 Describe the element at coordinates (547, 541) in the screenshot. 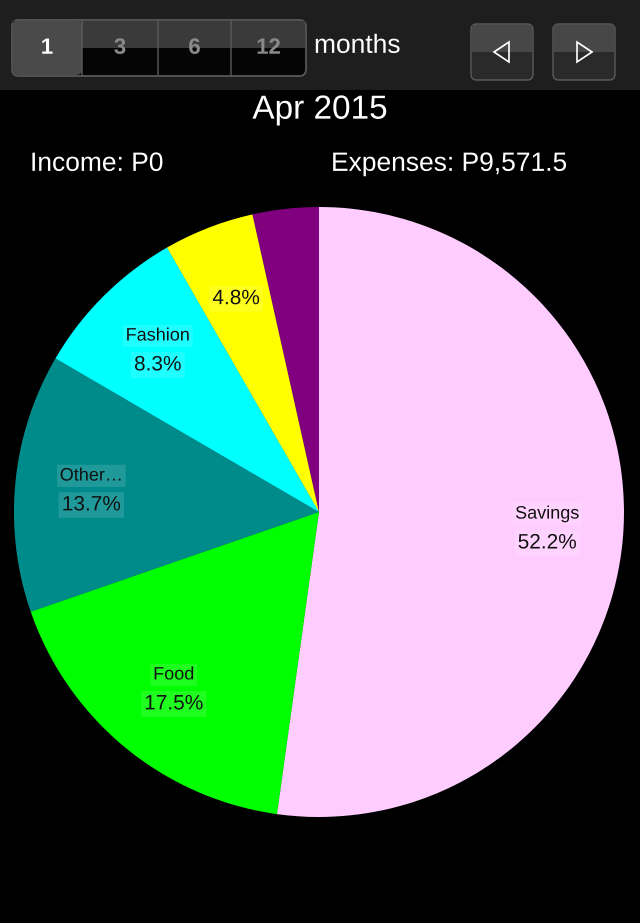

I see `data-label: 52.2%` at that location.